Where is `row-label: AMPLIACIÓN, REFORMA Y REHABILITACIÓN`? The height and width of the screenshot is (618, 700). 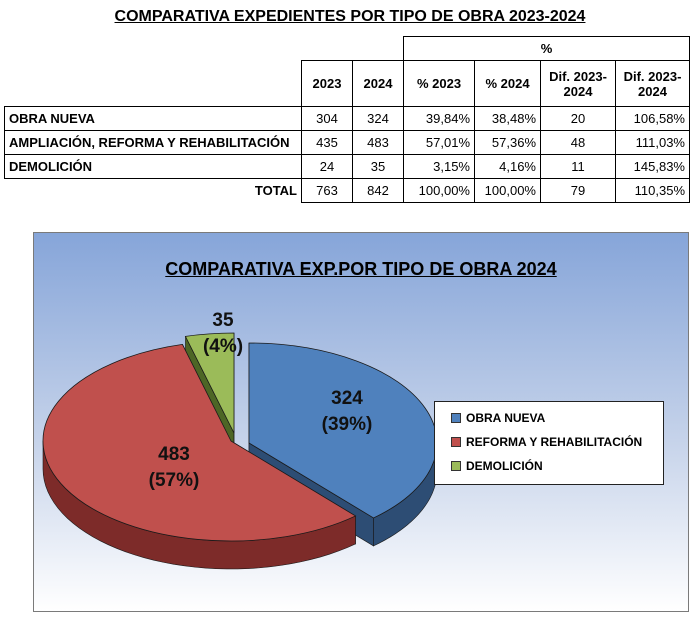 row-label: AMPLIACIÓN, REFORMA Y REHABILITACIÓN is located at coordinates (153, 142).